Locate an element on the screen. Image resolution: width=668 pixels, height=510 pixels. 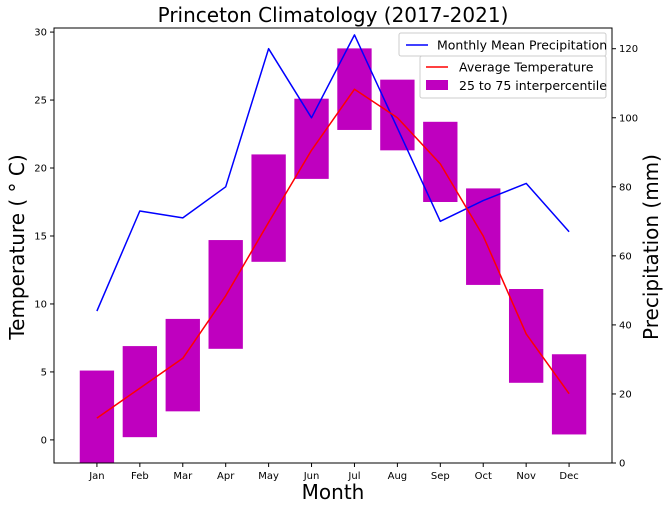
bar-dec is located at coordinates (569, 394).